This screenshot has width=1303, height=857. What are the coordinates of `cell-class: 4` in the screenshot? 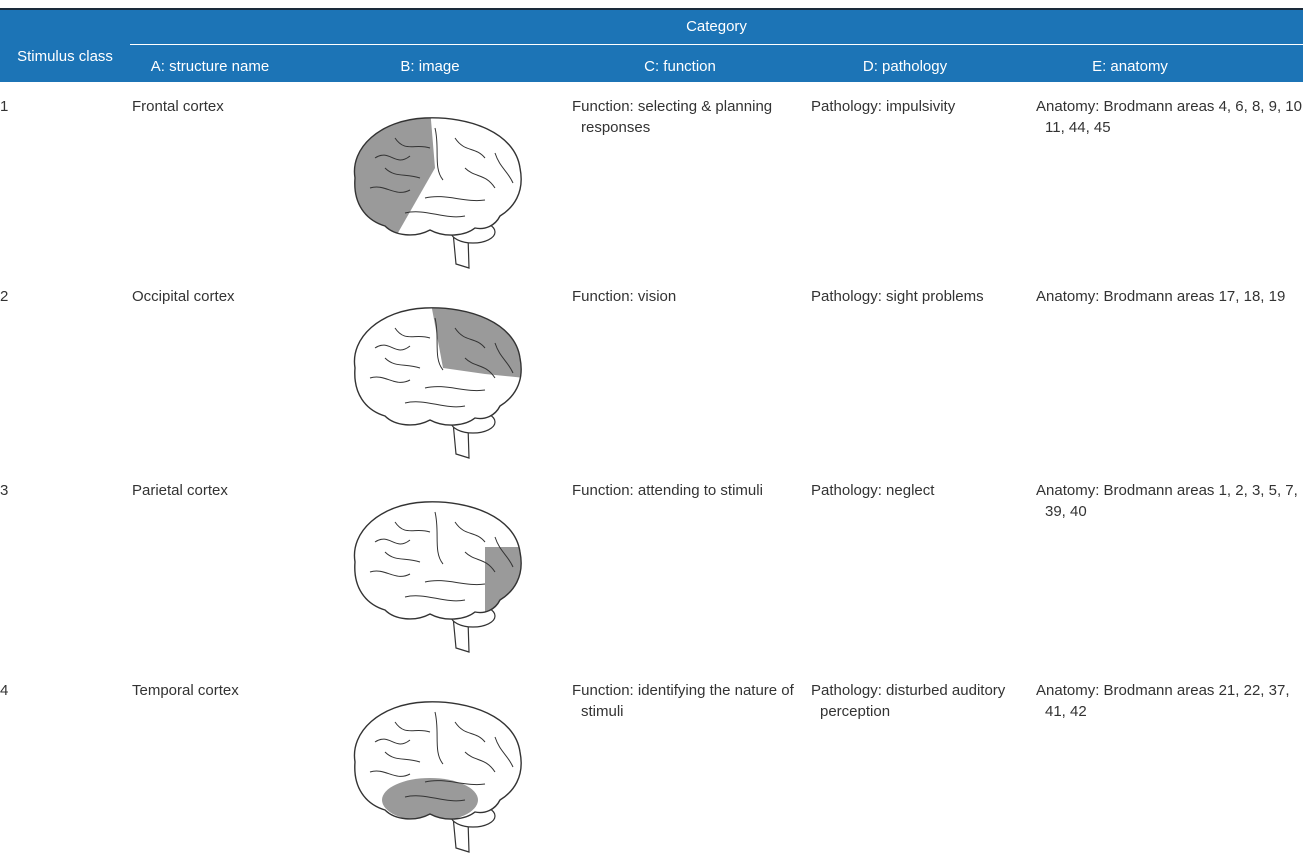 It's located at (4, 690).